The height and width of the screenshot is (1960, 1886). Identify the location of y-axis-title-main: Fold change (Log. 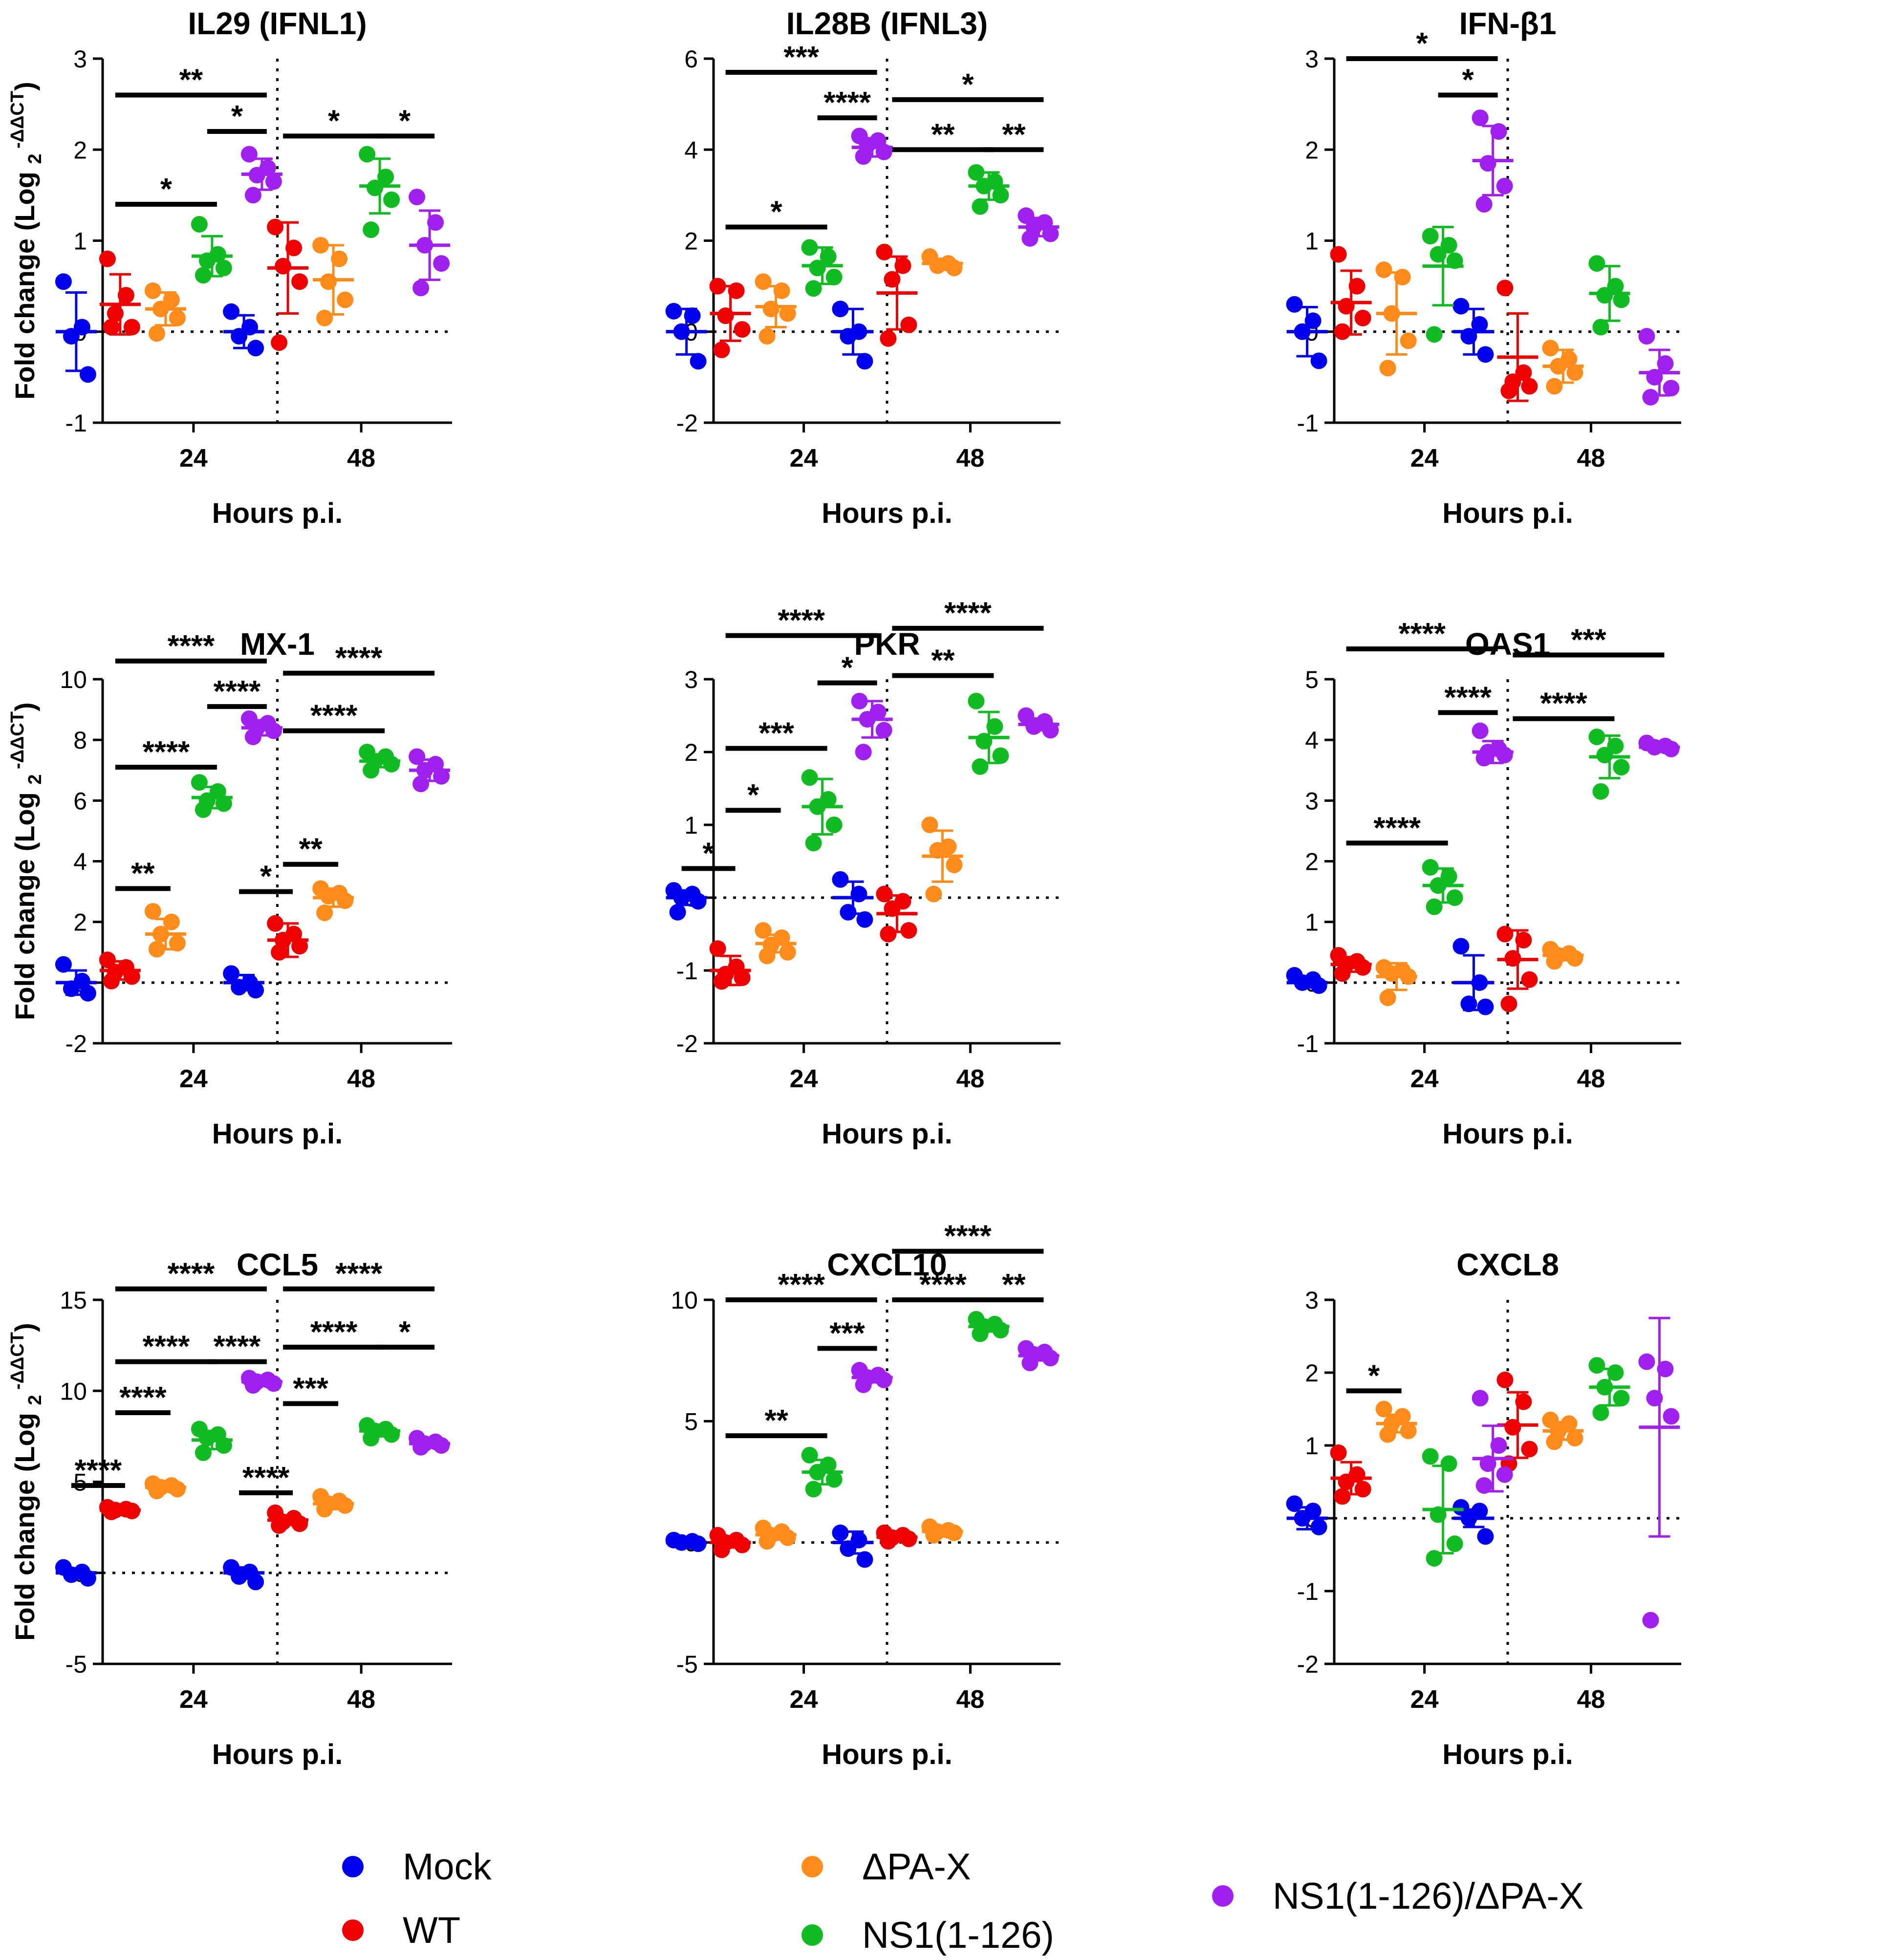
(25, 282).